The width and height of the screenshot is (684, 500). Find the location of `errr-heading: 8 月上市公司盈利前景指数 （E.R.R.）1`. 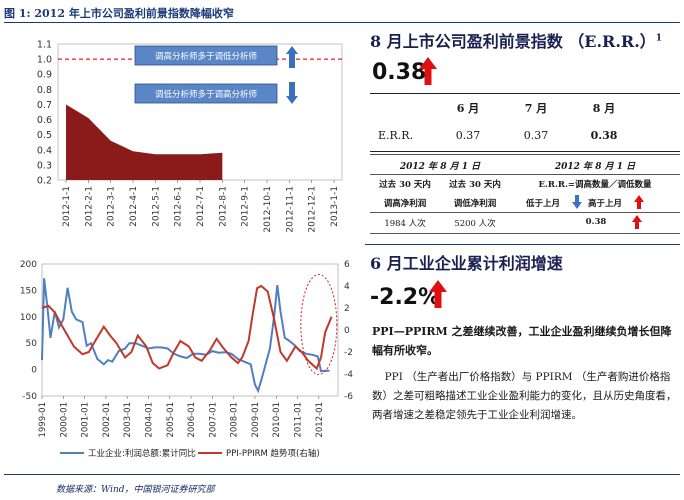

errr-heading: 8 月上市公司盈利前景指数 （E.R.R.）1 is located at coordinates (516, 40).